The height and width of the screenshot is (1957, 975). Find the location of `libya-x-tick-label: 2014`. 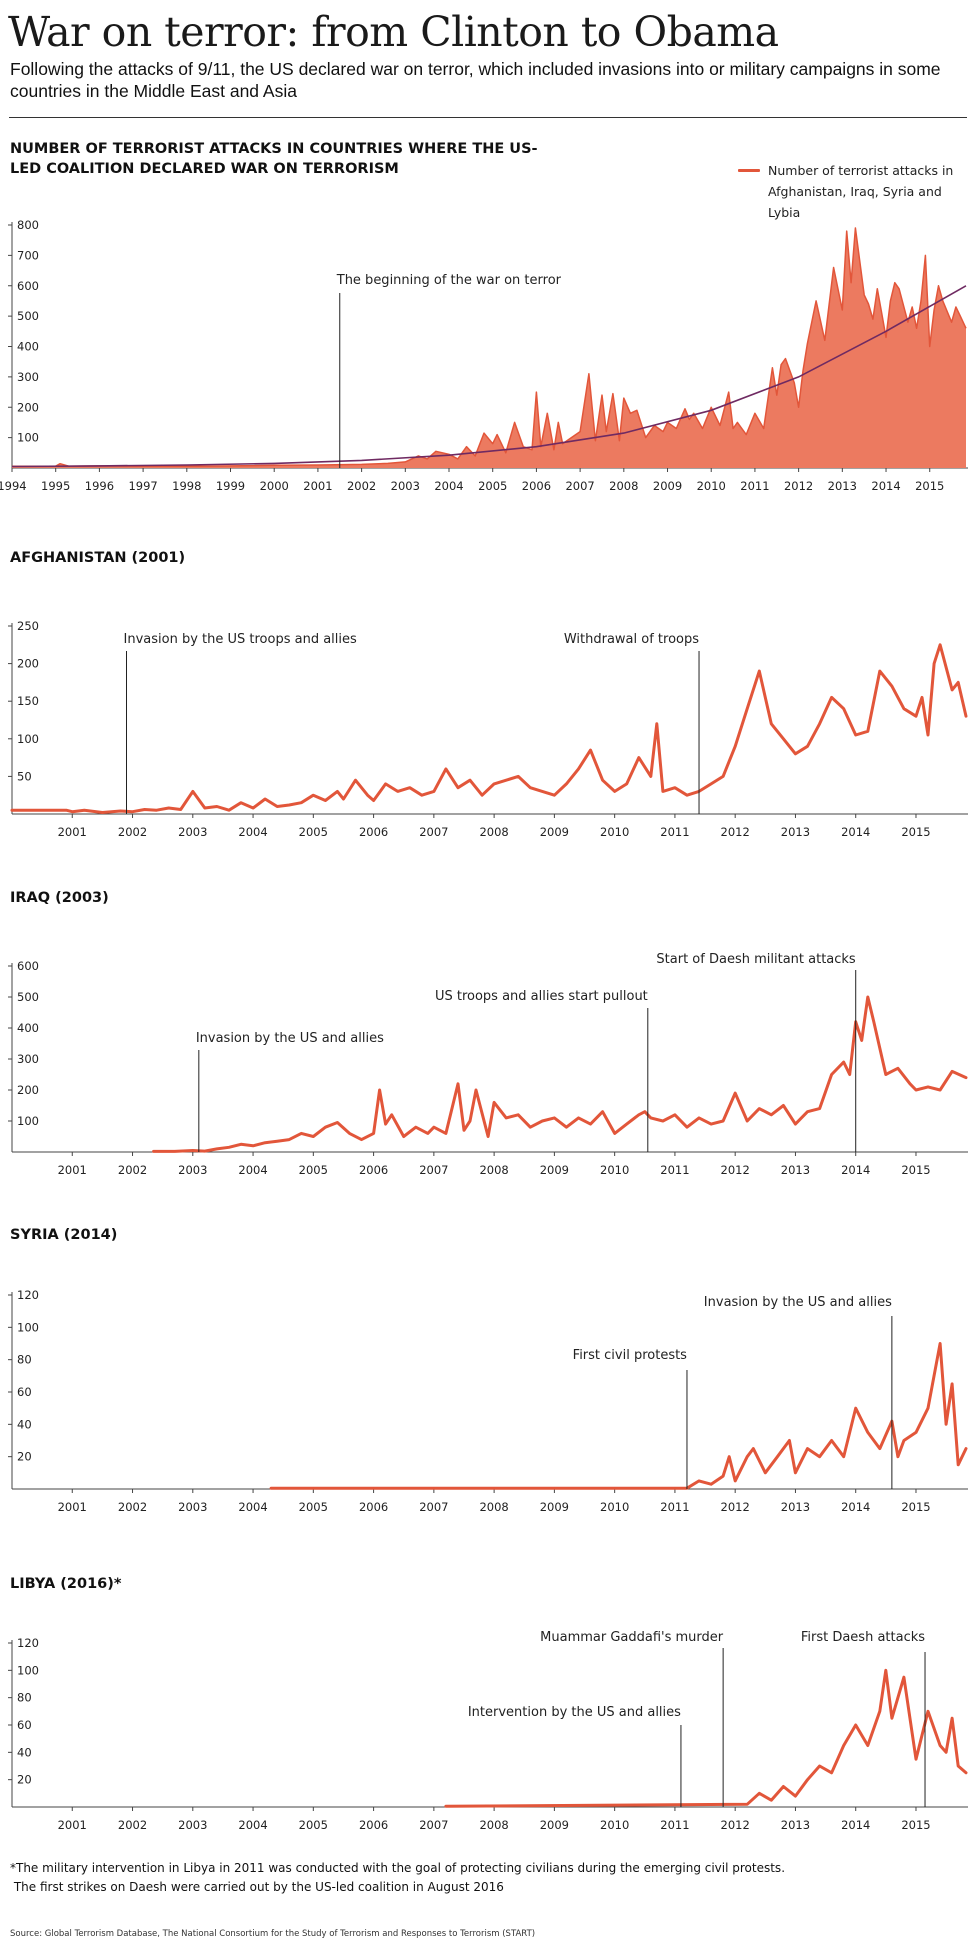

libya-x-tick-label: 2014 is located at coordinates (855, 1825).